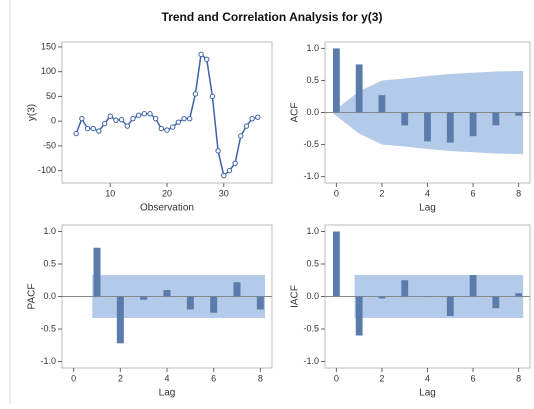 The image size is (534, 409). What do you see at coordinates (48, 46) in the screenshot?
I see `y-tick-label: 150` at bounding box center [48, 46].